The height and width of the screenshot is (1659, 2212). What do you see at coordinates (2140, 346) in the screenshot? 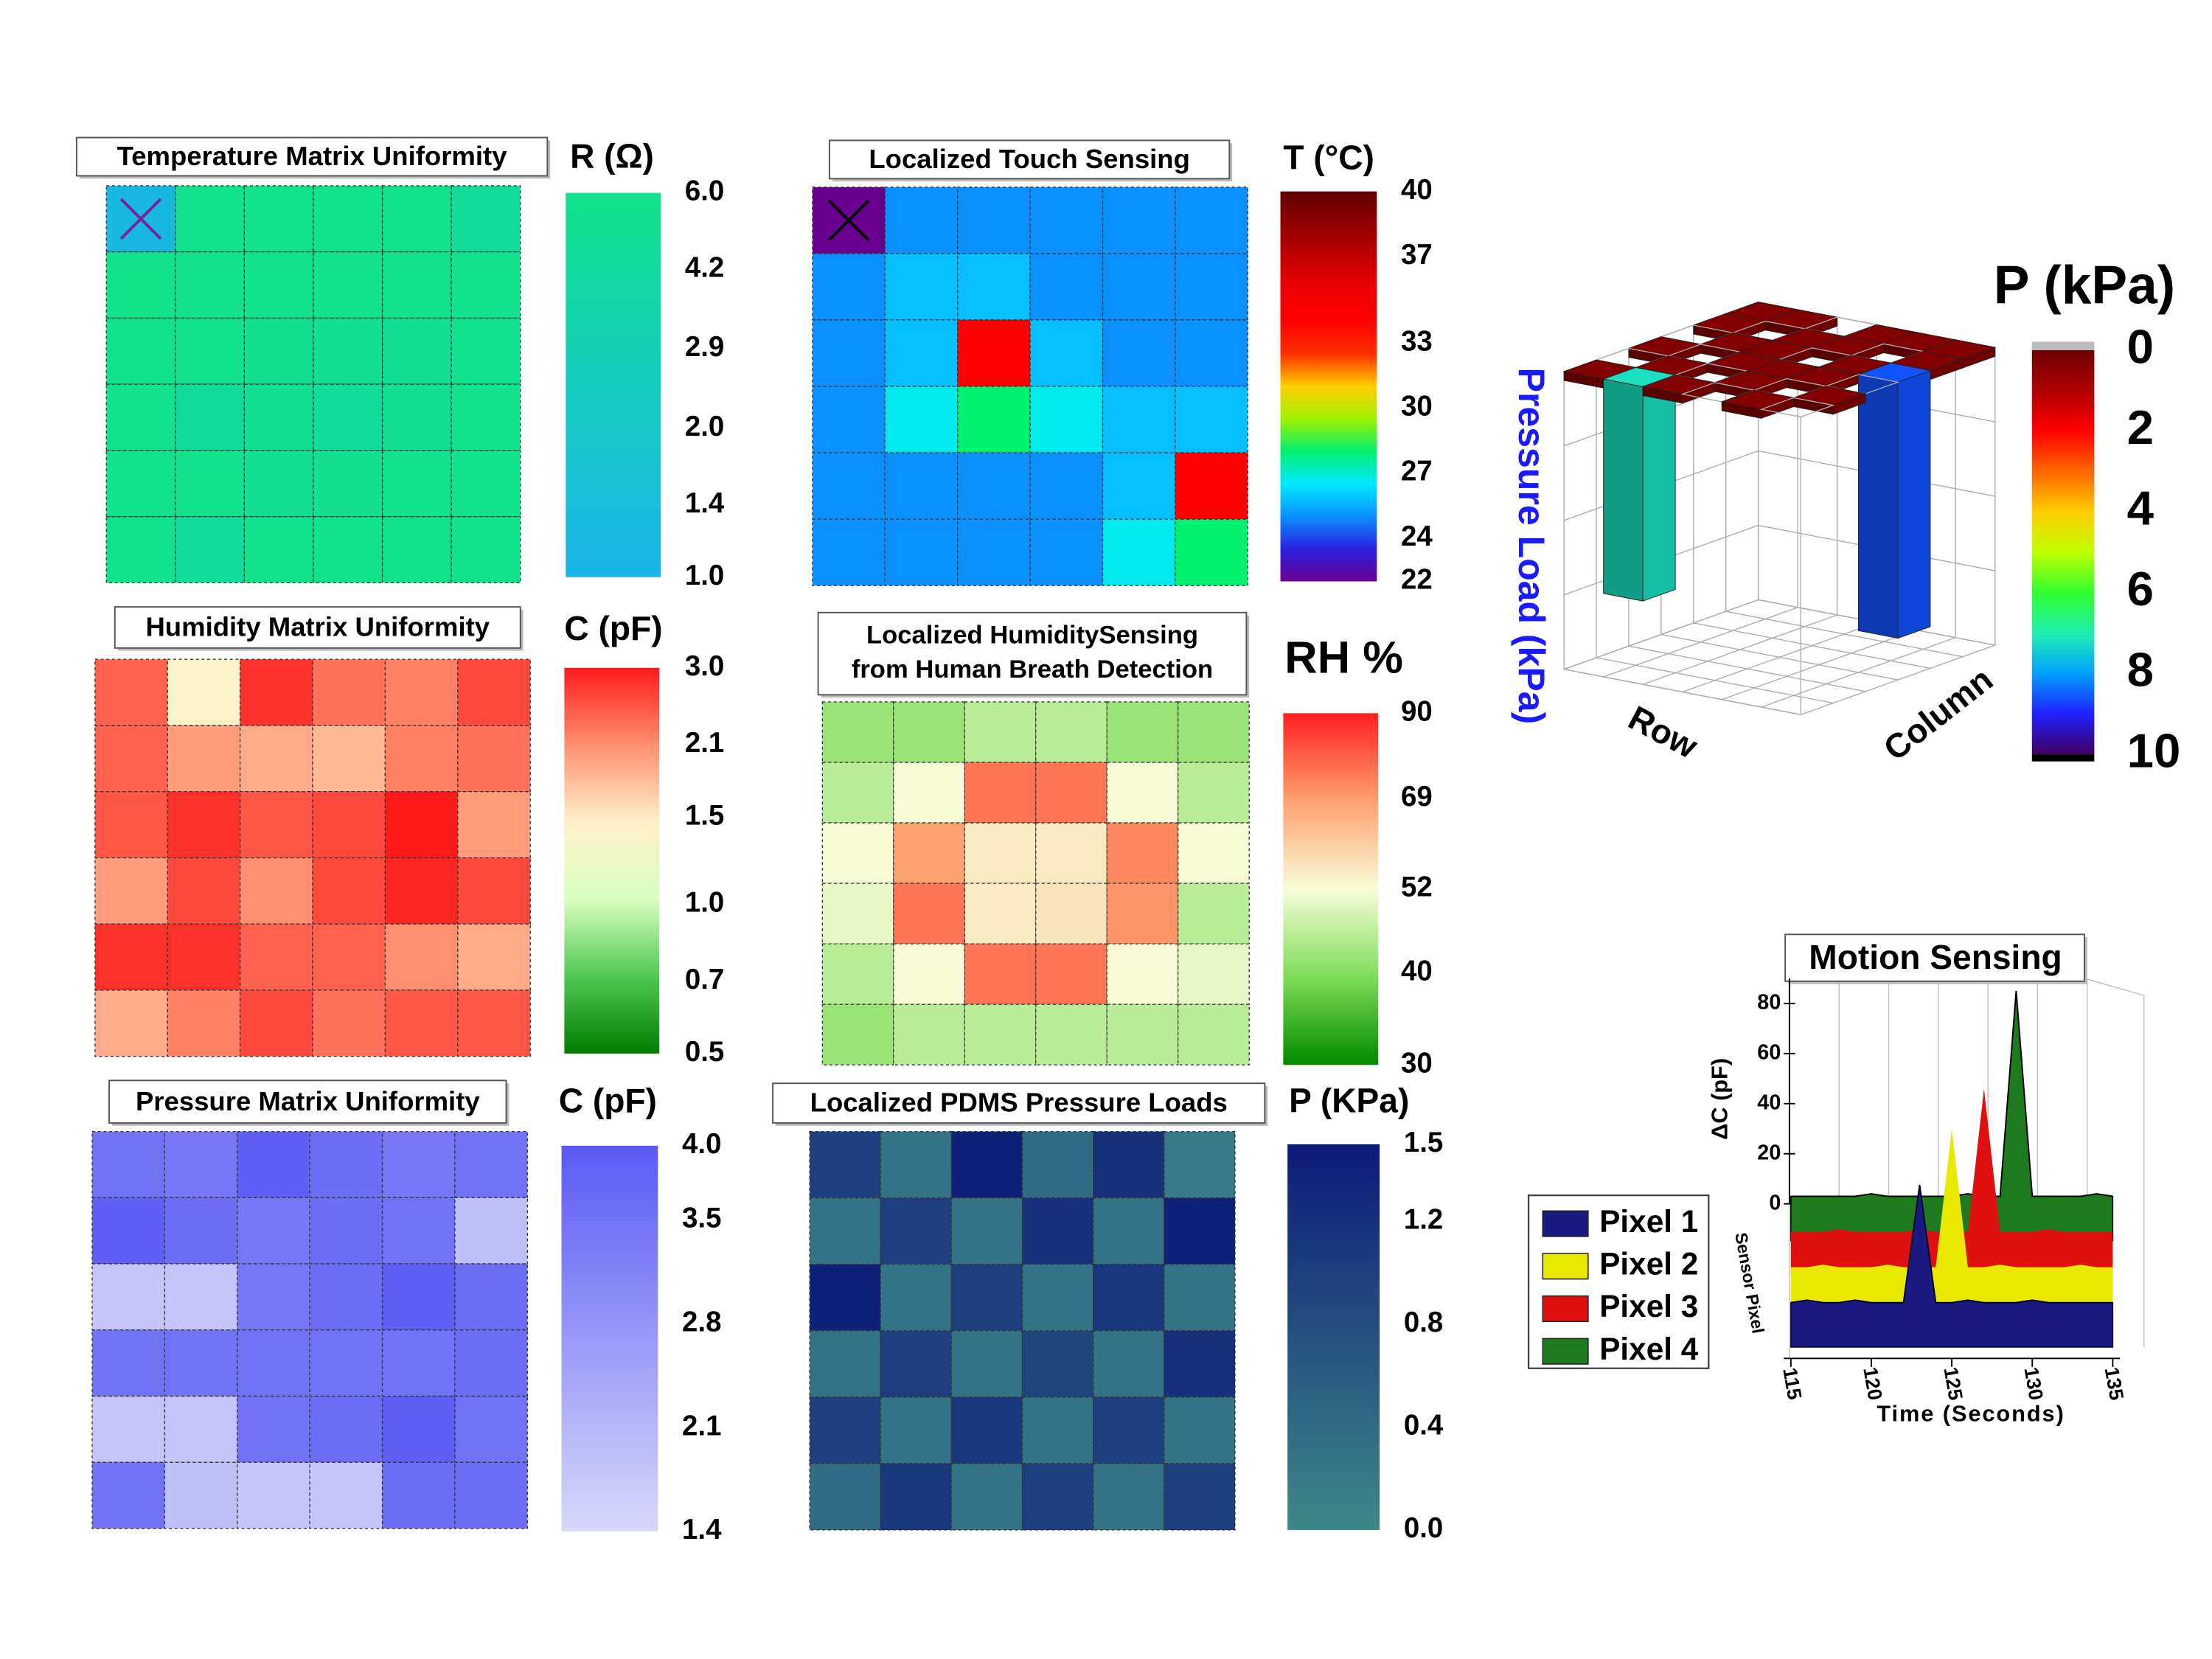
I see `colorbar-tick-label: 0` at bounding box center [2140, 346].